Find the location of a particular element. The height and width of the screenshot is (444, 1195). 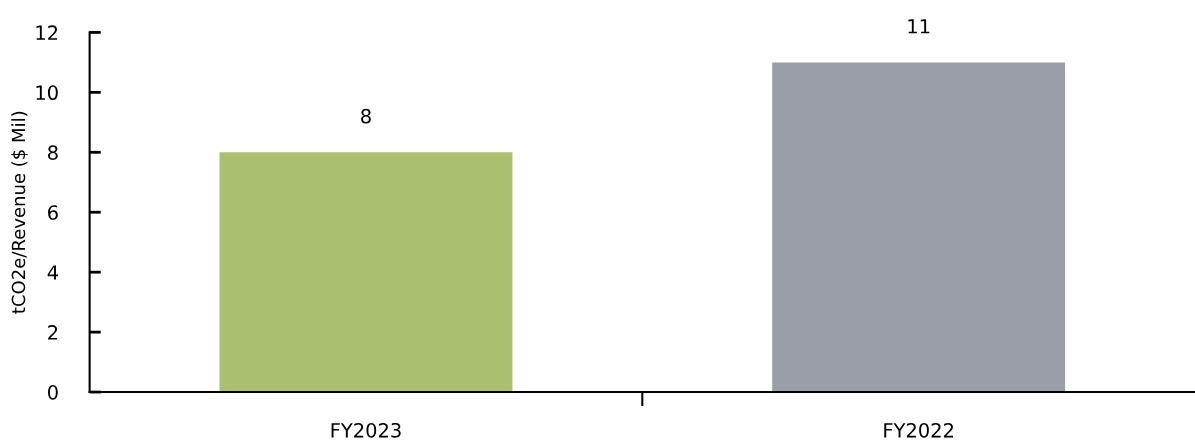

y-tick-label: 12 is located at coordinates (47, 32).